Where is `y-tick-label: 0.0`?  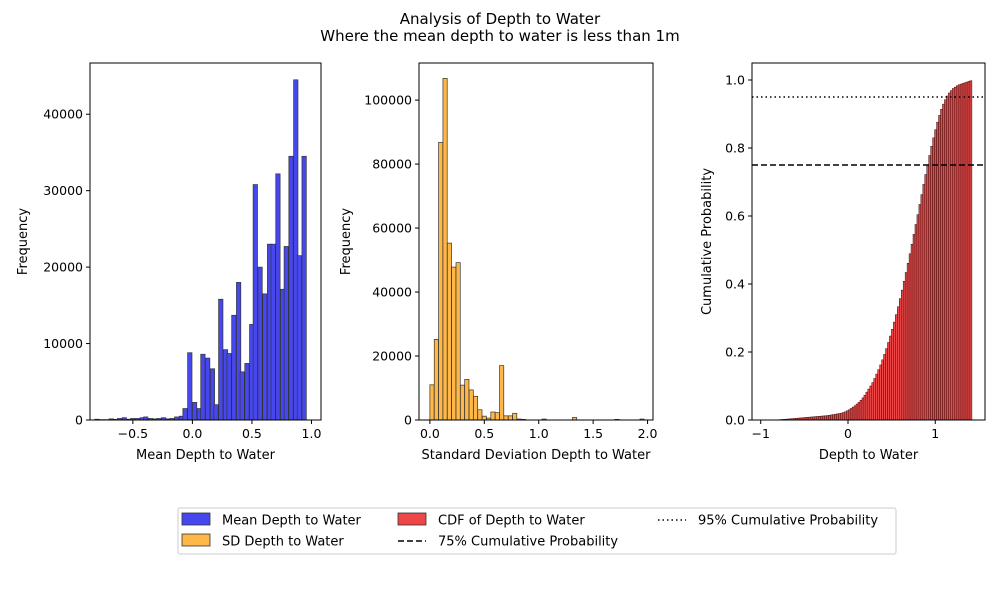
y-tick-label: 0.0 is located at coordinates (735, 420).